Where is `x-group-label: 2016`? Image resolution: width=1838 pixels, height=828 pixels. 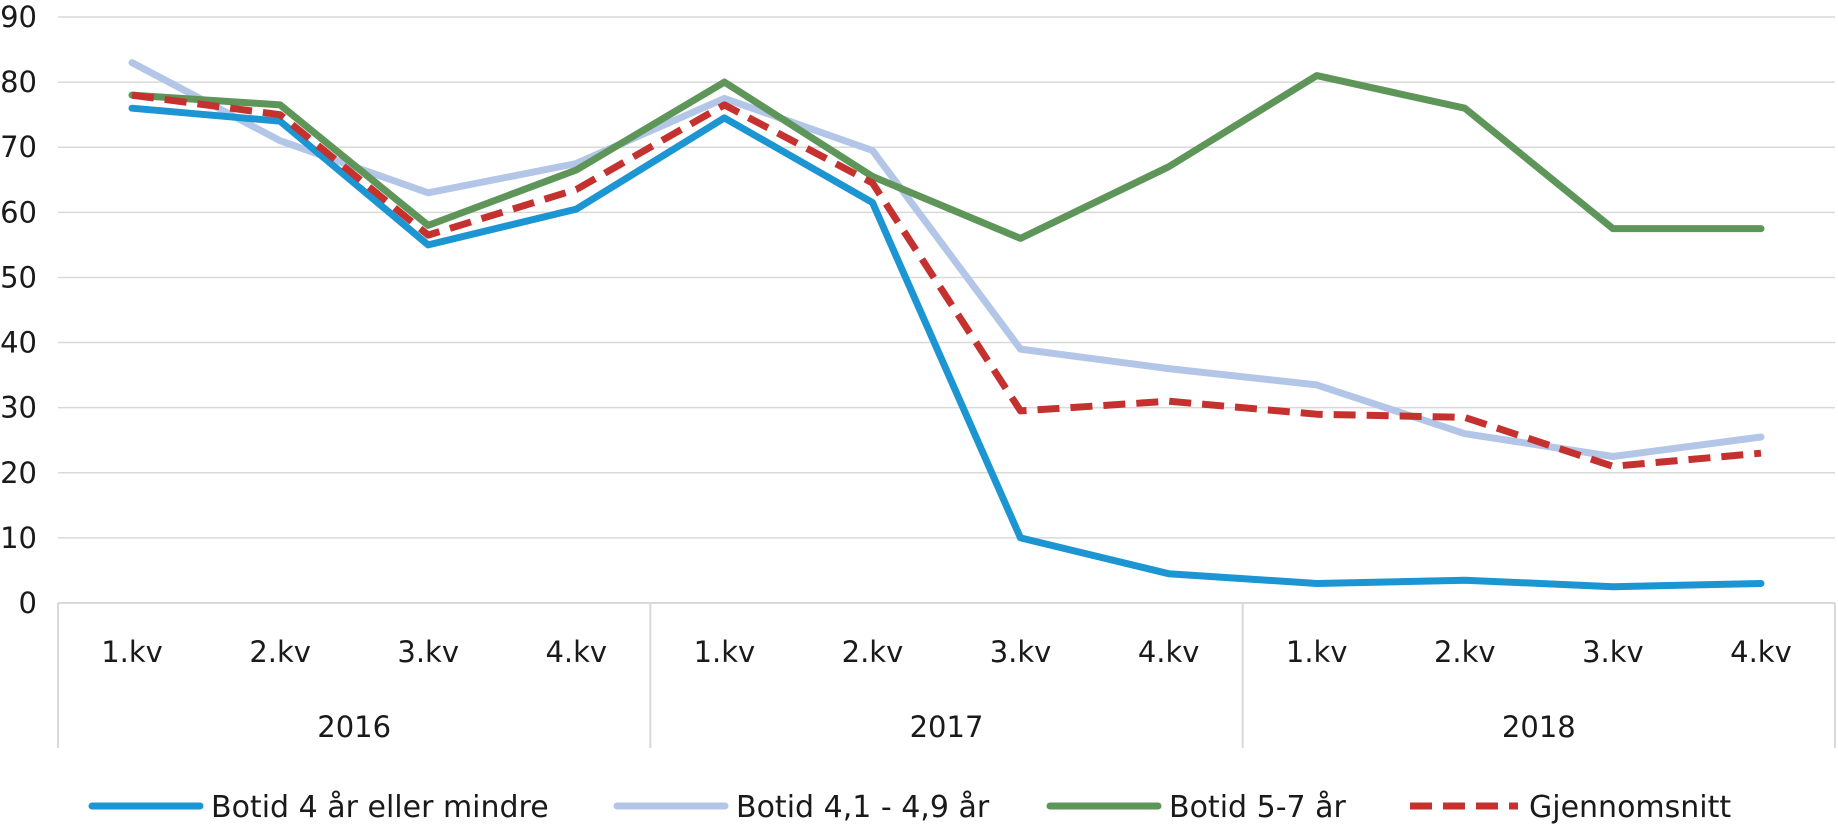 x-group-label: 2016 is located at coordinates (354, 727).